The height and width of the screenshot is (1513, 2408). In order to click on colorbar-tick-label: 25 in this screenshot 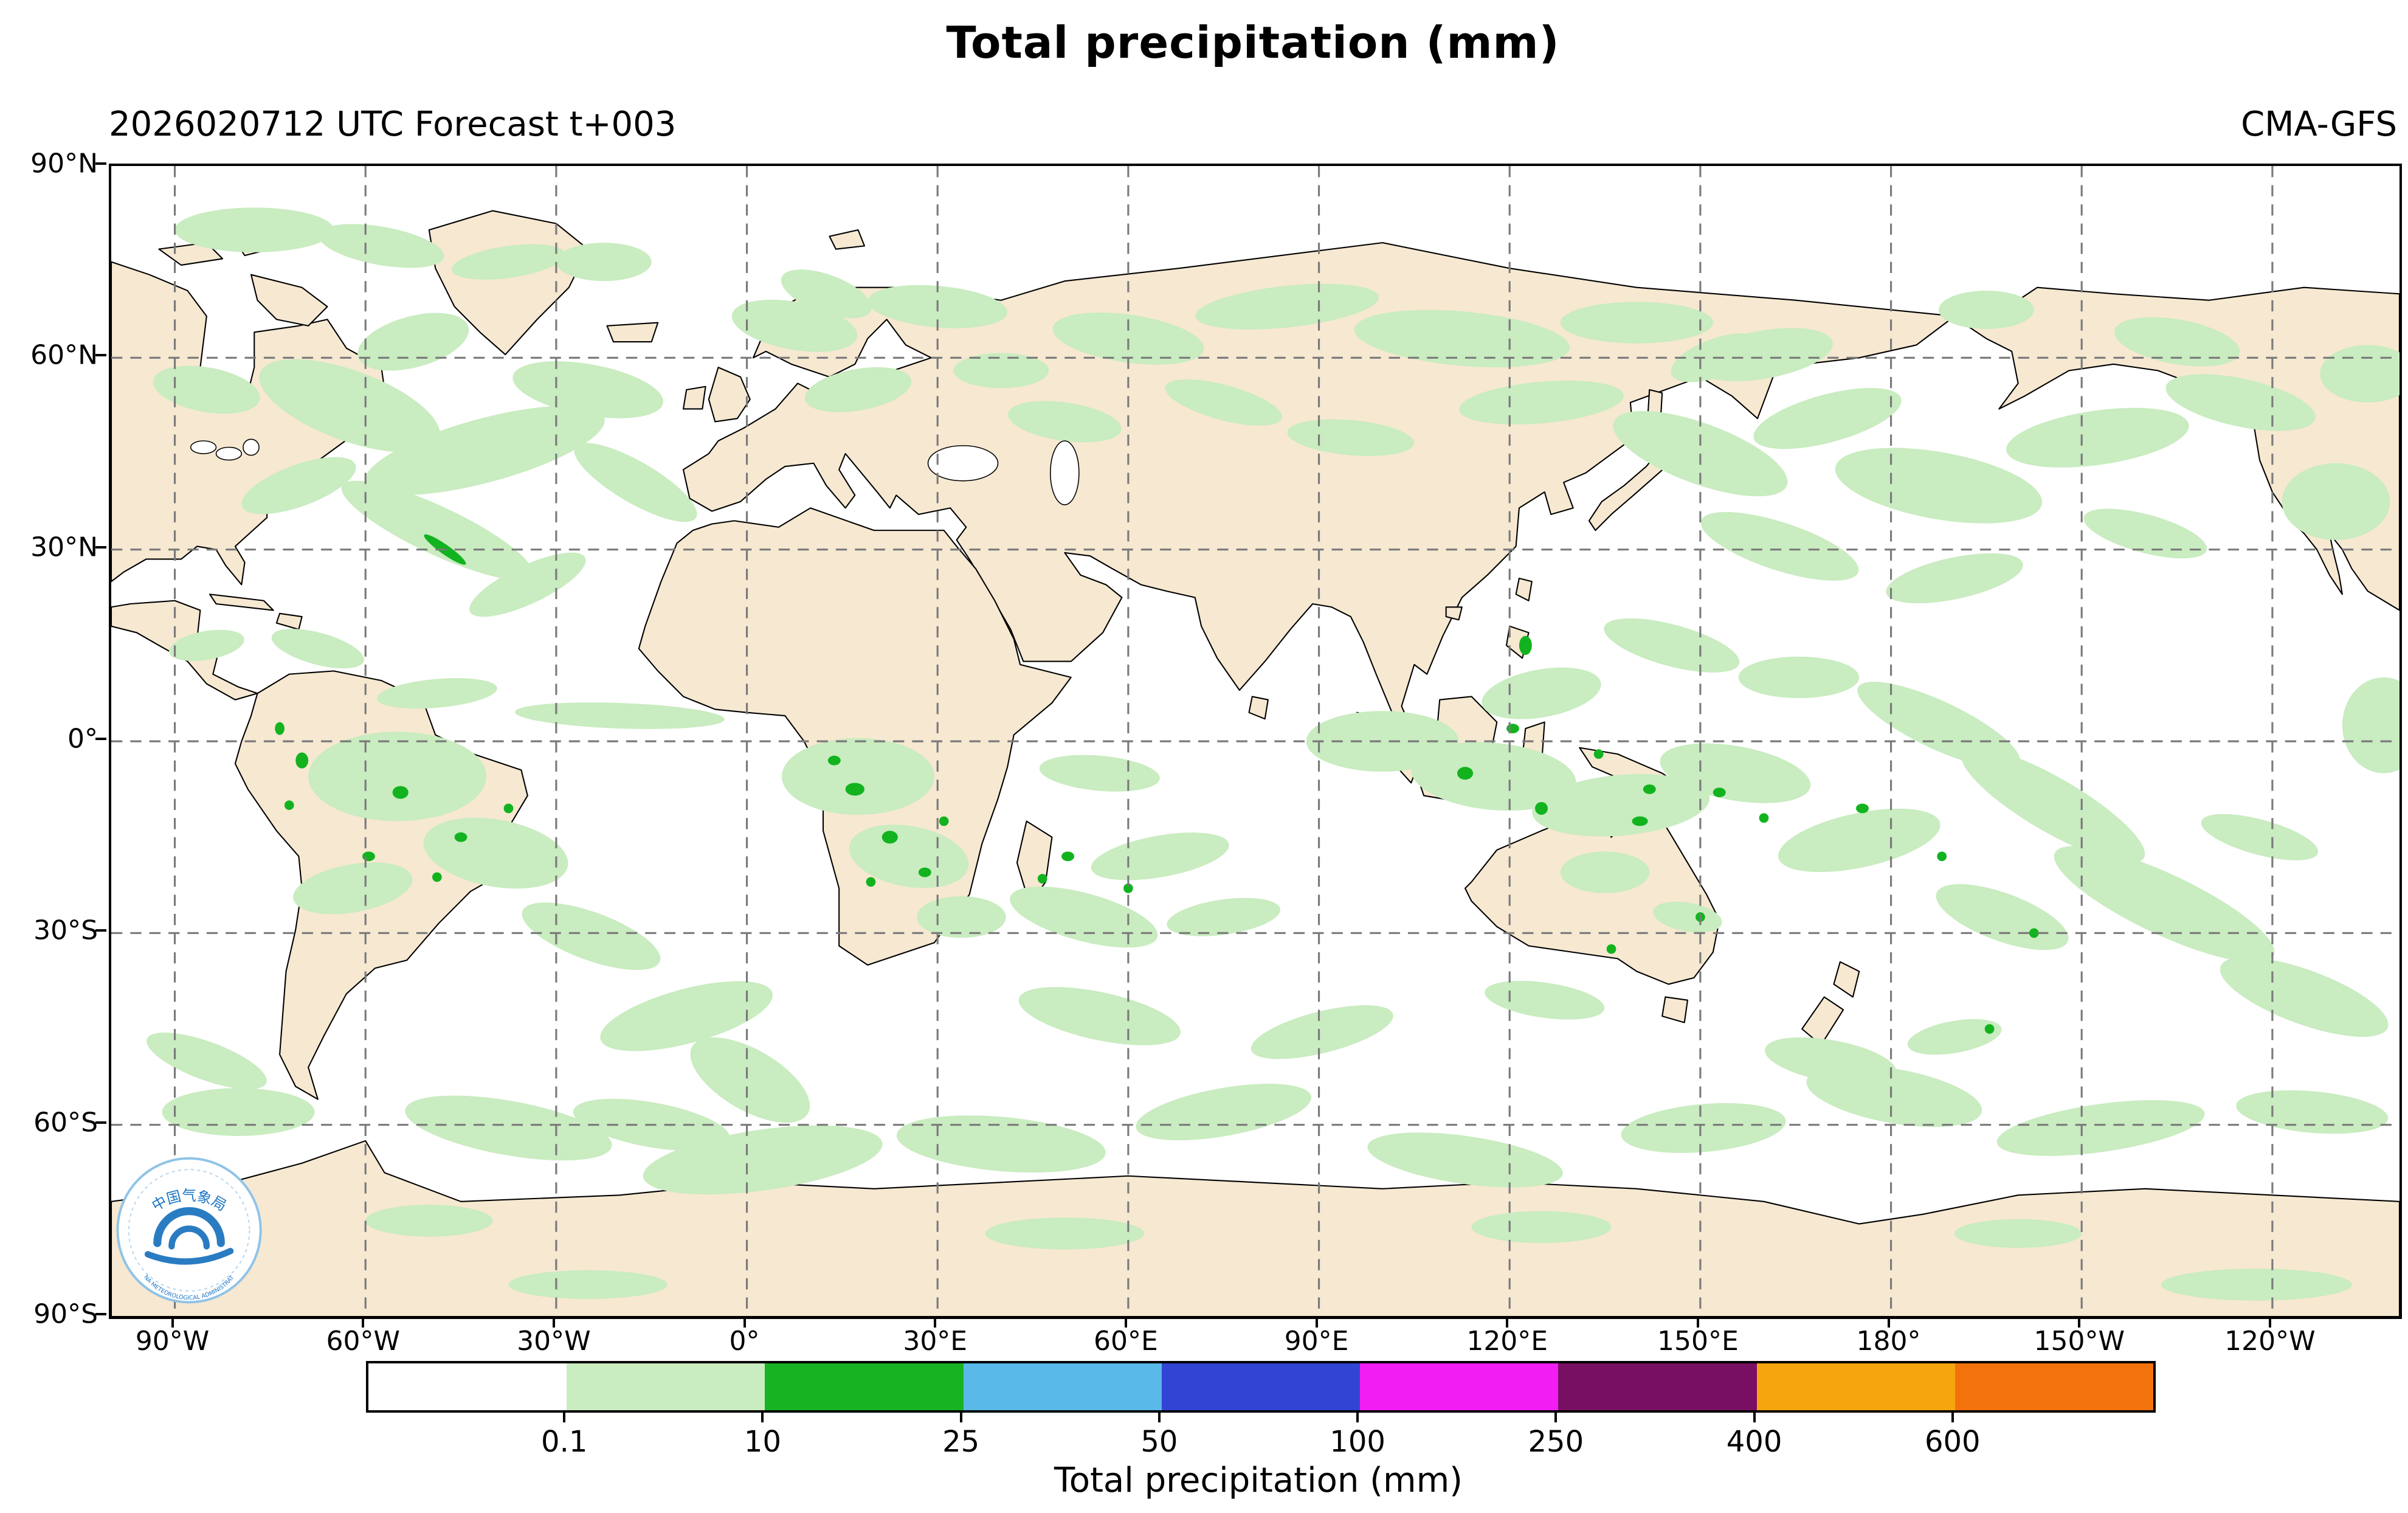, I will do `click(961, 1442)`.